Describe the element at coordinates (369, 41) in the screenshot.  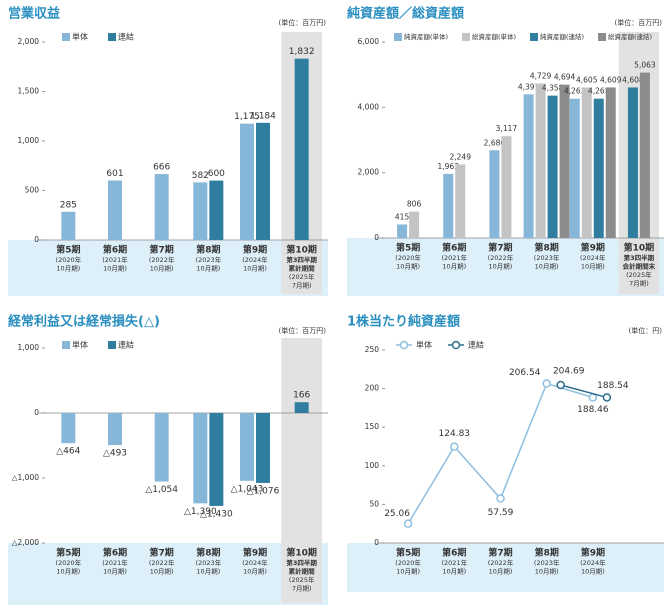
I see `y-tick-label: 6,000` at that location.